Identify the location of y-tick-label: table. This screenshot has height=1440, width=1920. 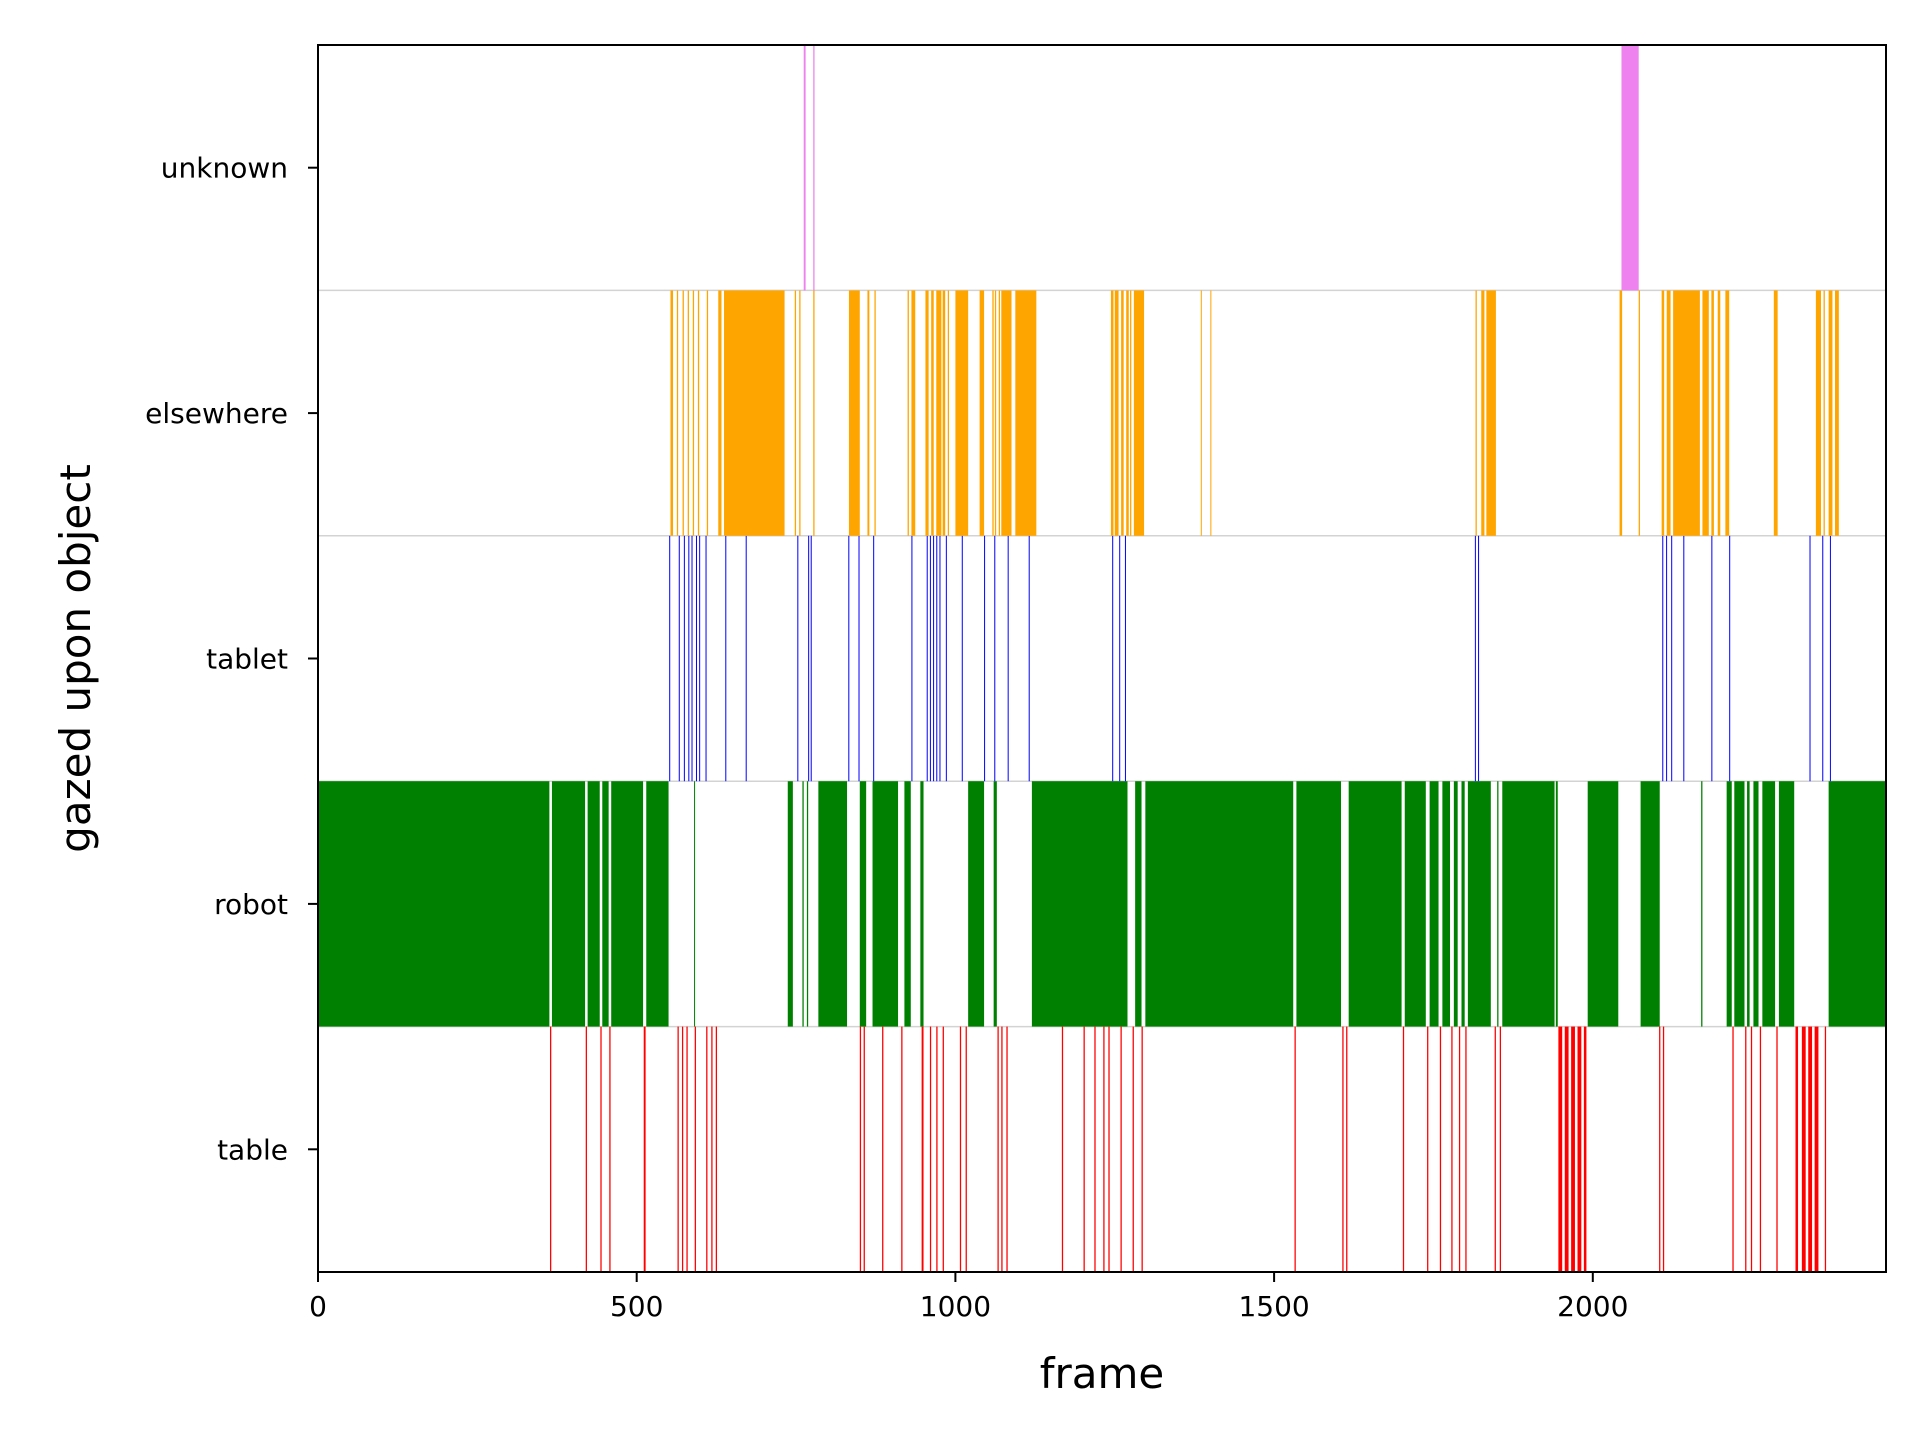
(252, 1149).